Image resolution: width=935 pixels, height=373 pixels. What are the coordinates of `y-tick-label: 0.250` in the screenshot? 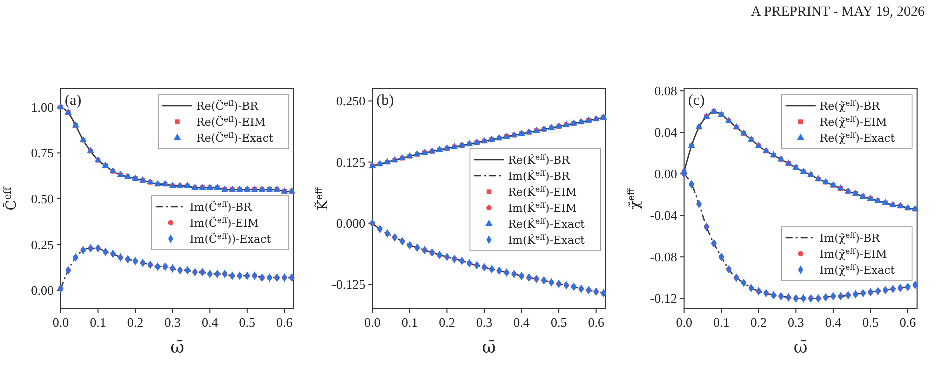 It's located at (351, 101).